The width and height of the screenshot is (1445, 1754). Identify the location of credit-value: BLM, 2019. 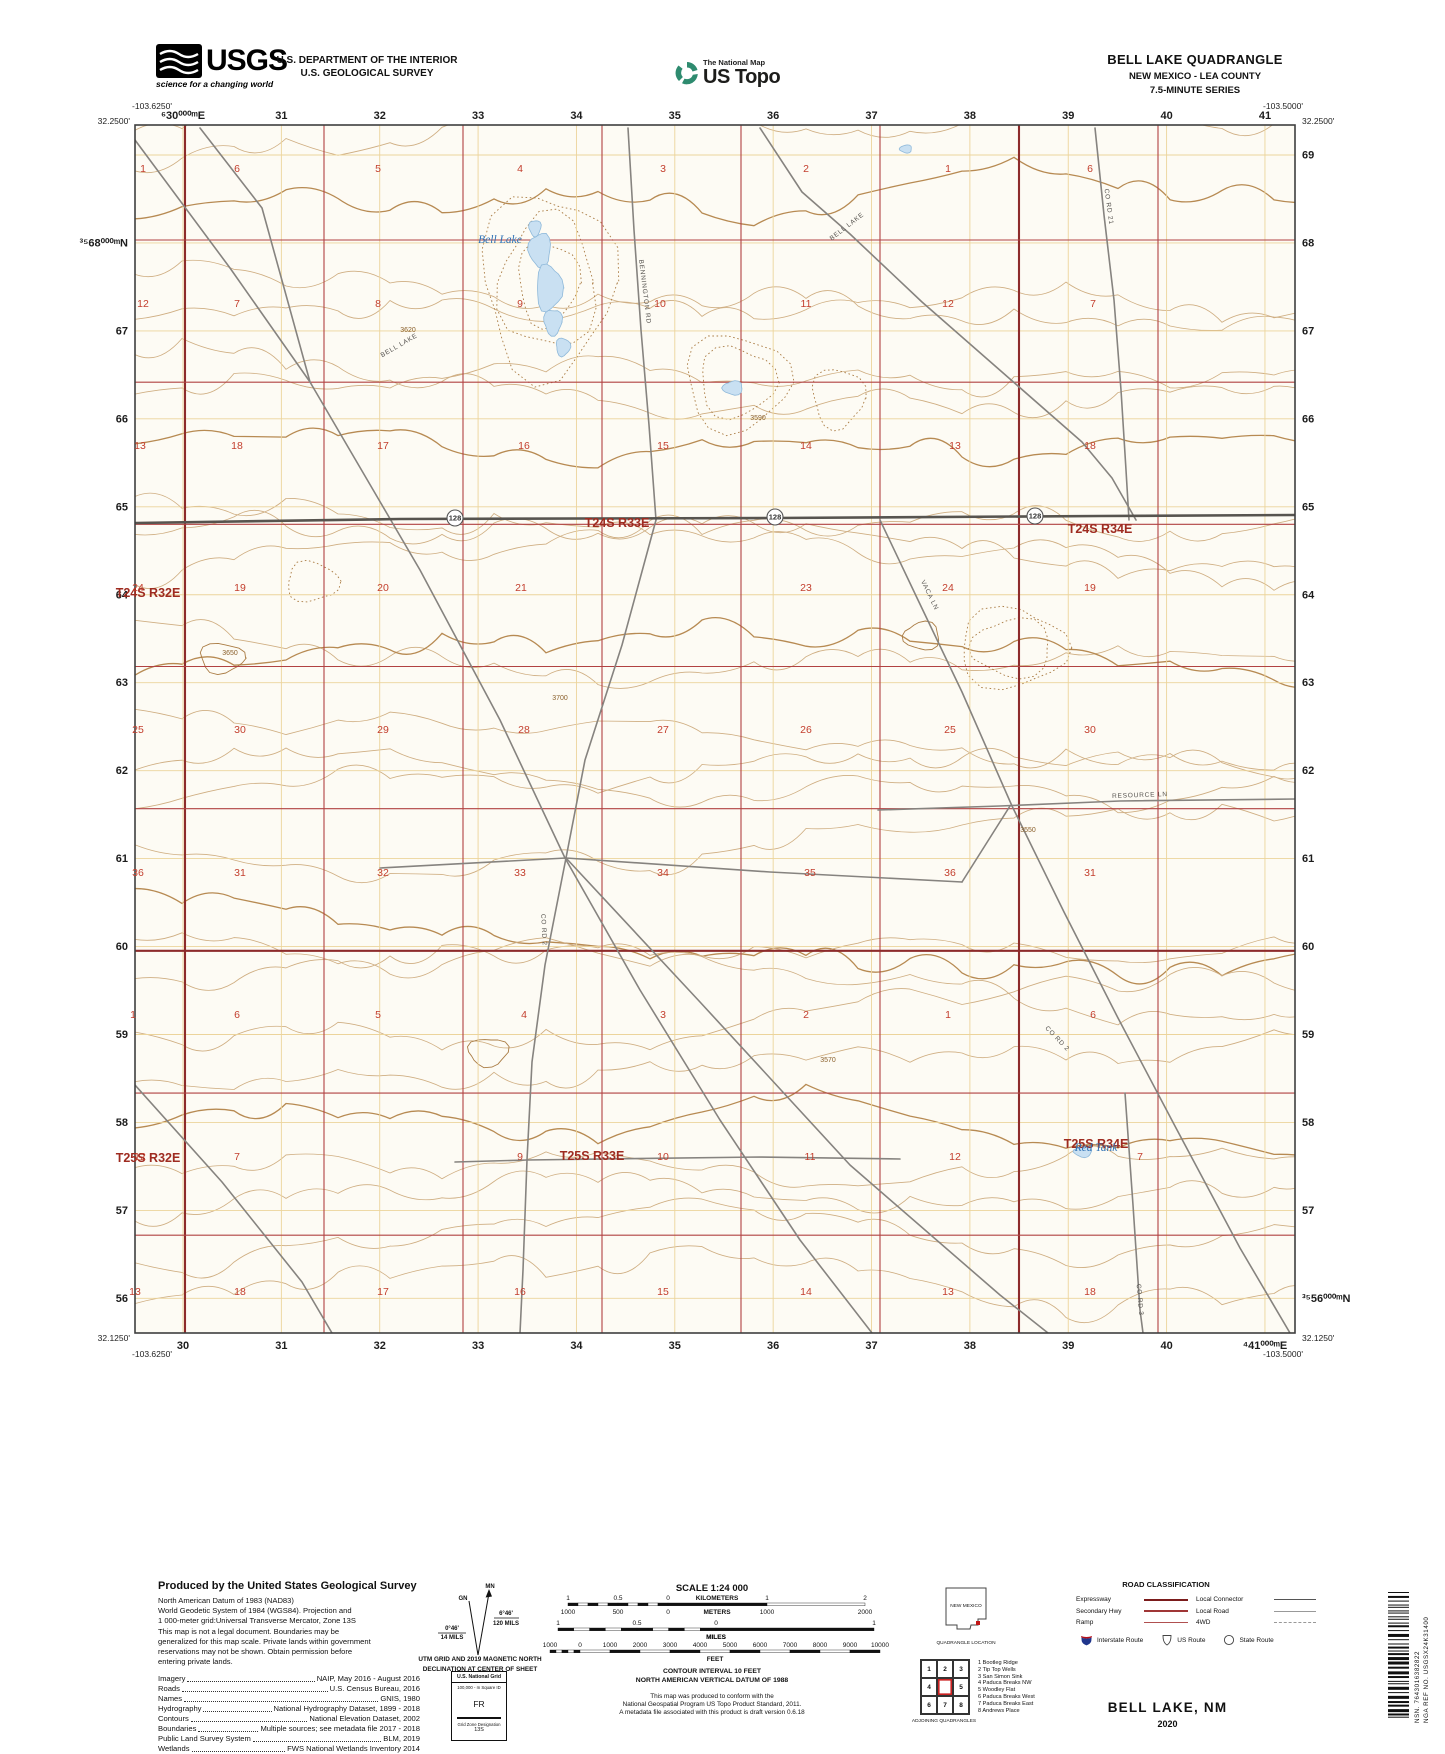
(401, 1739).